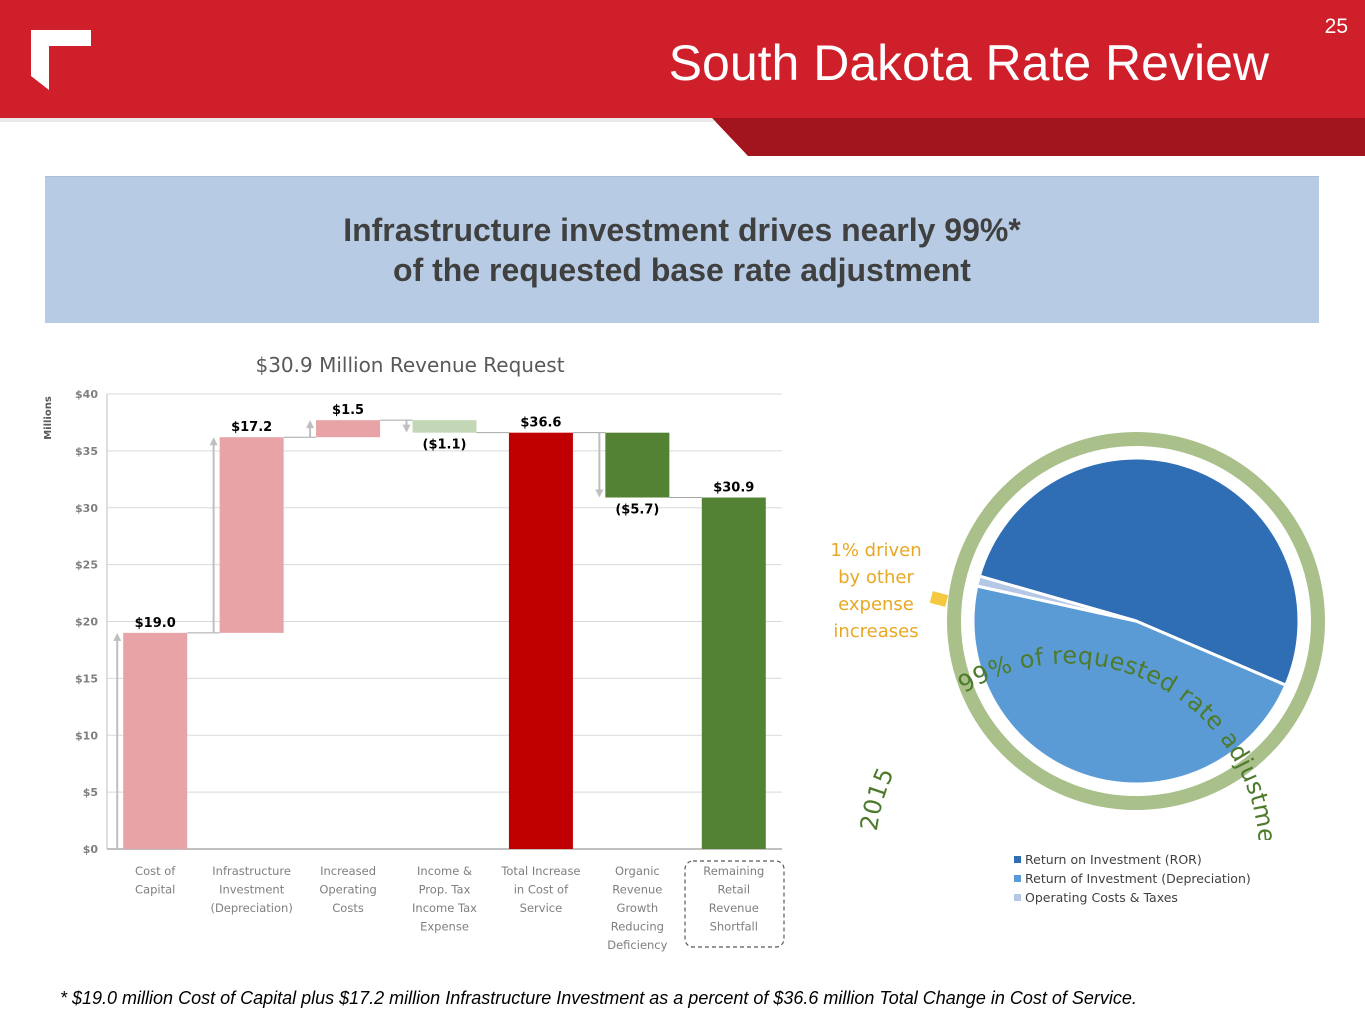 This screenshot has width=1365, height=1024. What do you see at coordinates (1113, 859) in the screenshot?
I see `legend-label-ror: Return on Investment (ROR)` at bounding box center [1113, 859].